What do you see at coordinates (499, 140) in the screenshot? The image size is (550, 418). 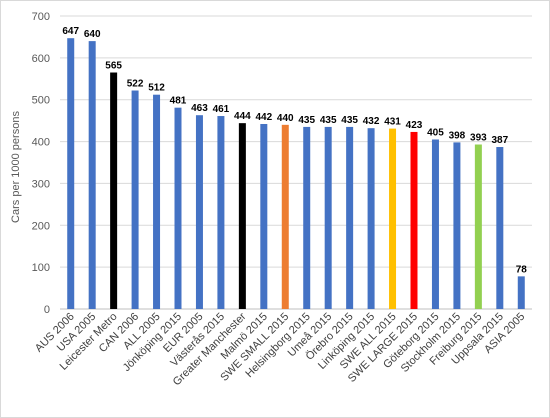 I see `data-label: 387` at bounding box center [499, 140].